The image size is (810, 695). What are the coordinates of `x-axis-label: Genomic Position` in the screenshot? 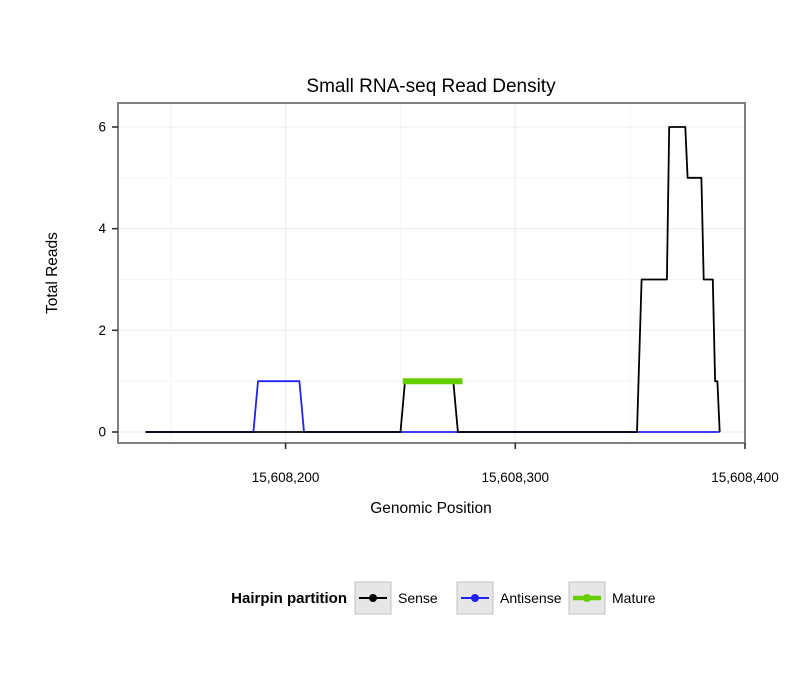 It's located at (430, 508).